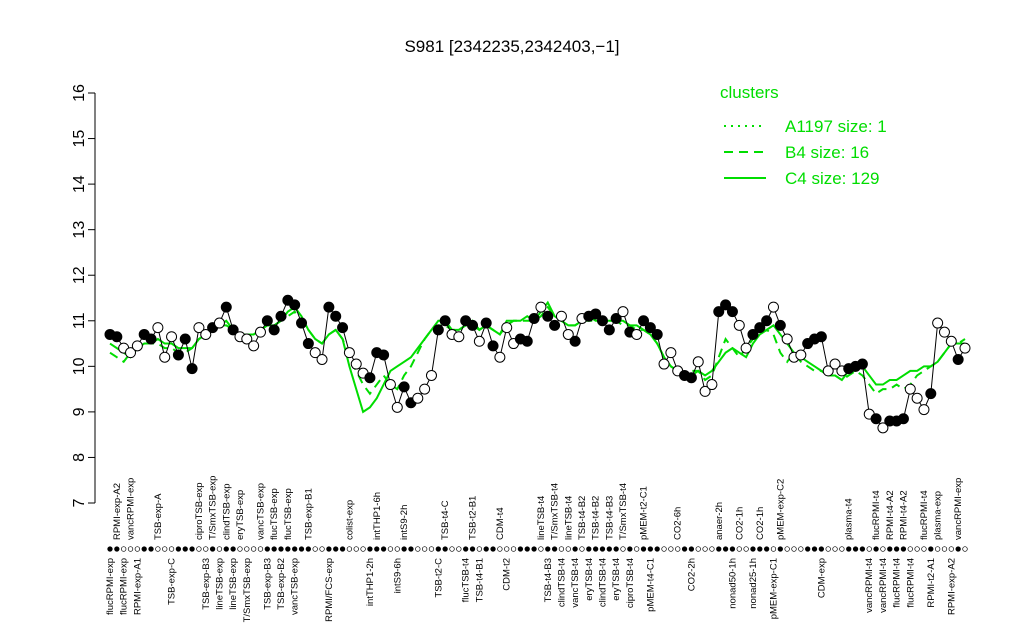 Image resolution: width=1024 pixels, height=640 pixels. What do you see at coordinates (691, 574) in the screenshot?
I see `x-tick-label: CO2-2h` at bounding box center [691, 574].